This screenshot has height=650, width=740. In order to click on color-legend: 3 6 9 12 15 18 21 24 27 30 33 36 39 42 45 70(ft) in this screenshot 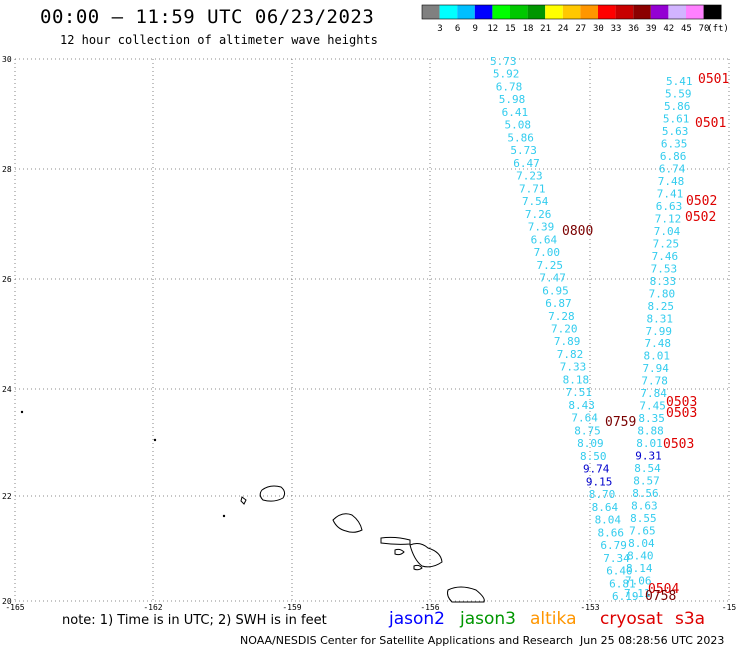, I will do `click(575, 19)`.